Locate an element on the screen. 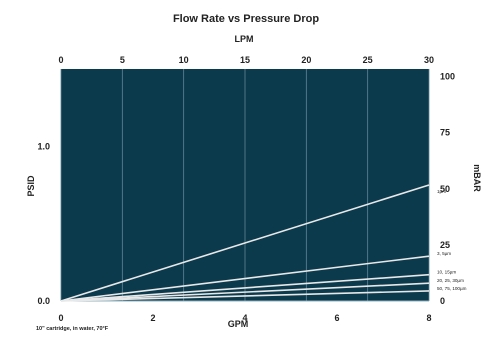 This screenshot has height=339, width=489. top-axis-ticks: 0 5 10 15 20 25 30 is located at coordinates (246, 60).